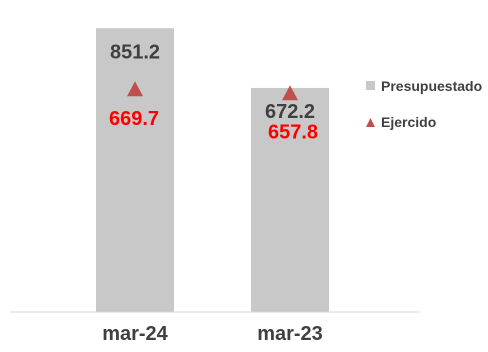  I want to click on legend: Presupuestado Ejercido, so click(424, 104).